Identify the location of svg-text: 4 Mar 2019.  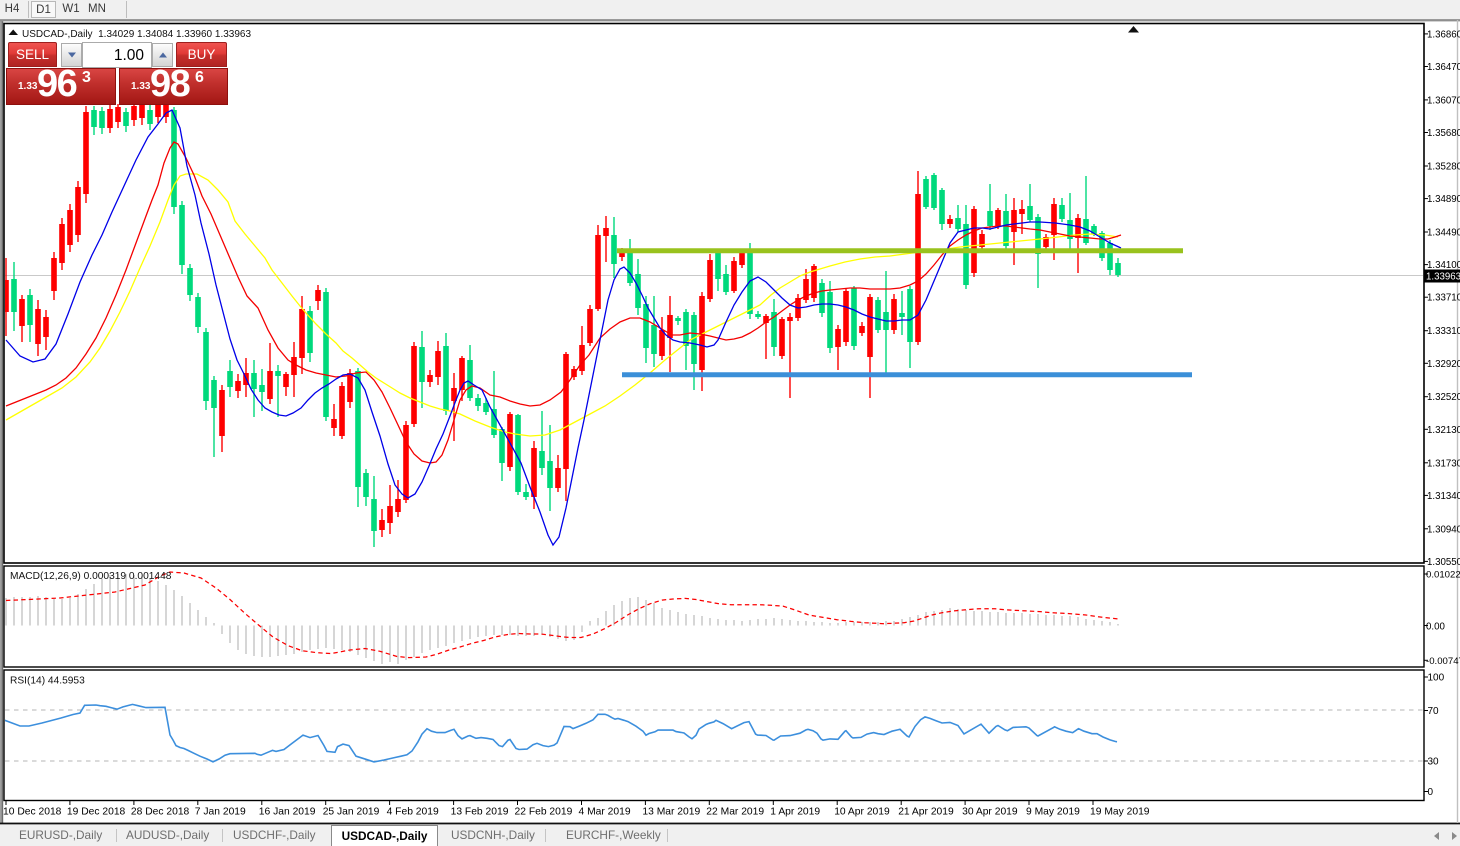
(605, 812).